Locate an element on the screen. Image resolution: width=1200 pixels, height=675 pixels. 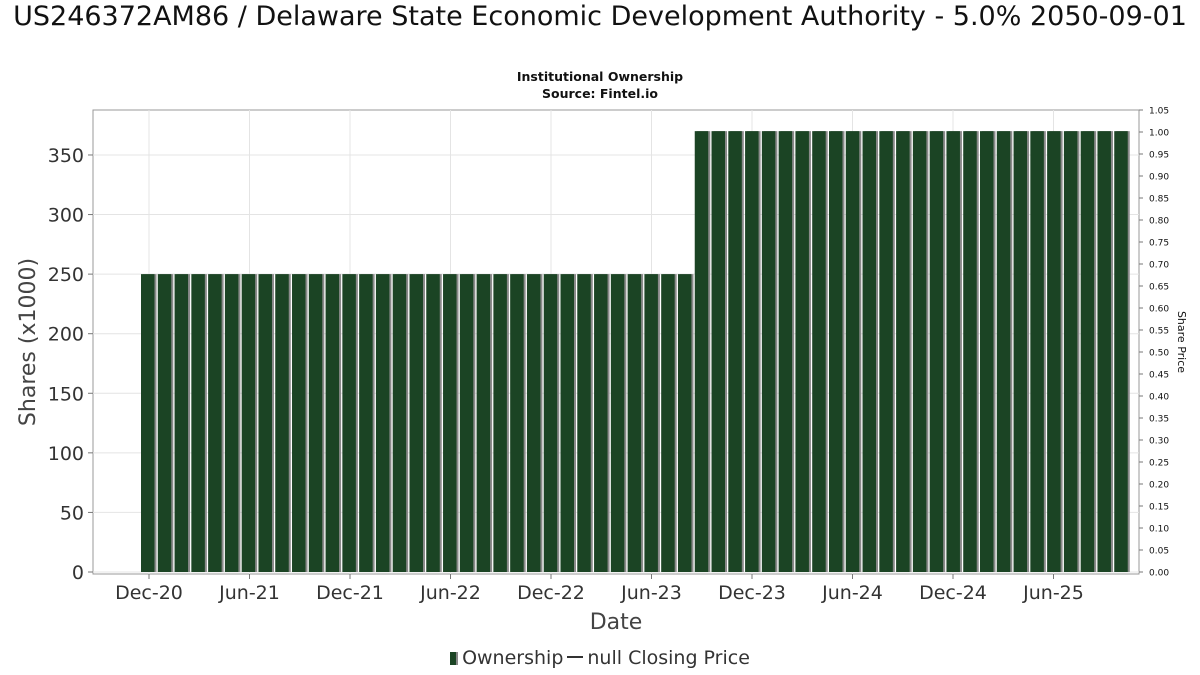
y2-tick-label: 0.30 is located at coordinates (1159, 442).